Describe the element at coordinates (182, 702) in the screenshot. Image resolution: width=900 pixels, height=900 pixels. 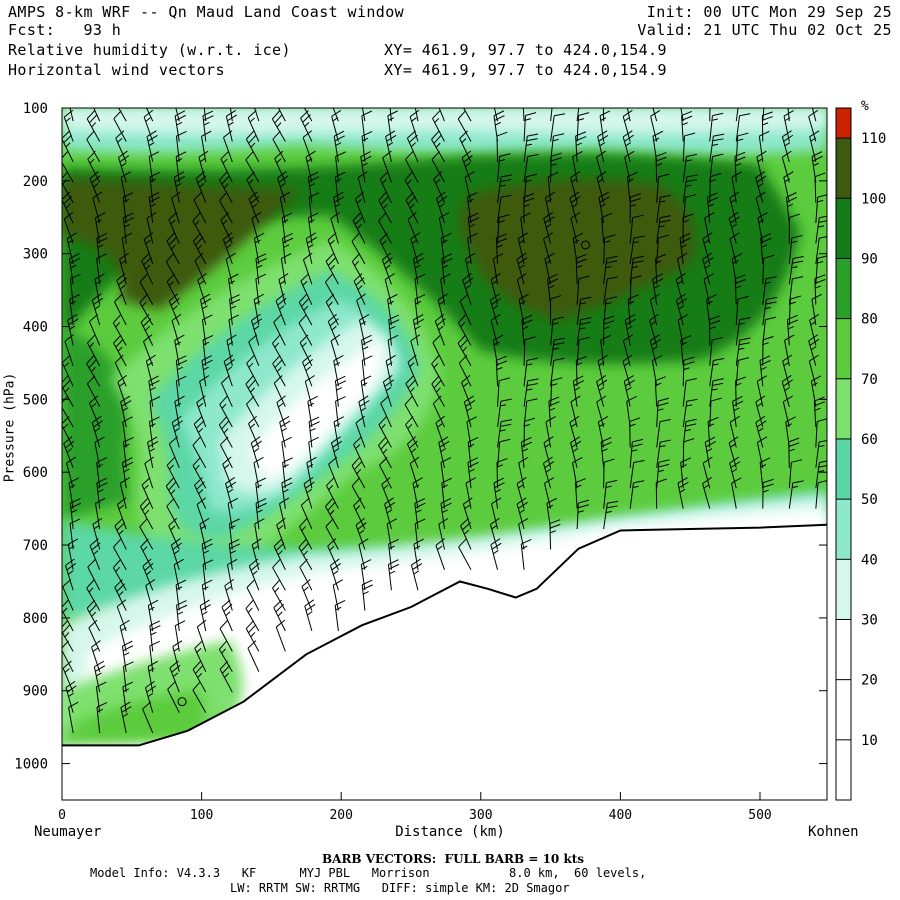
I see `station-marker` at that location.